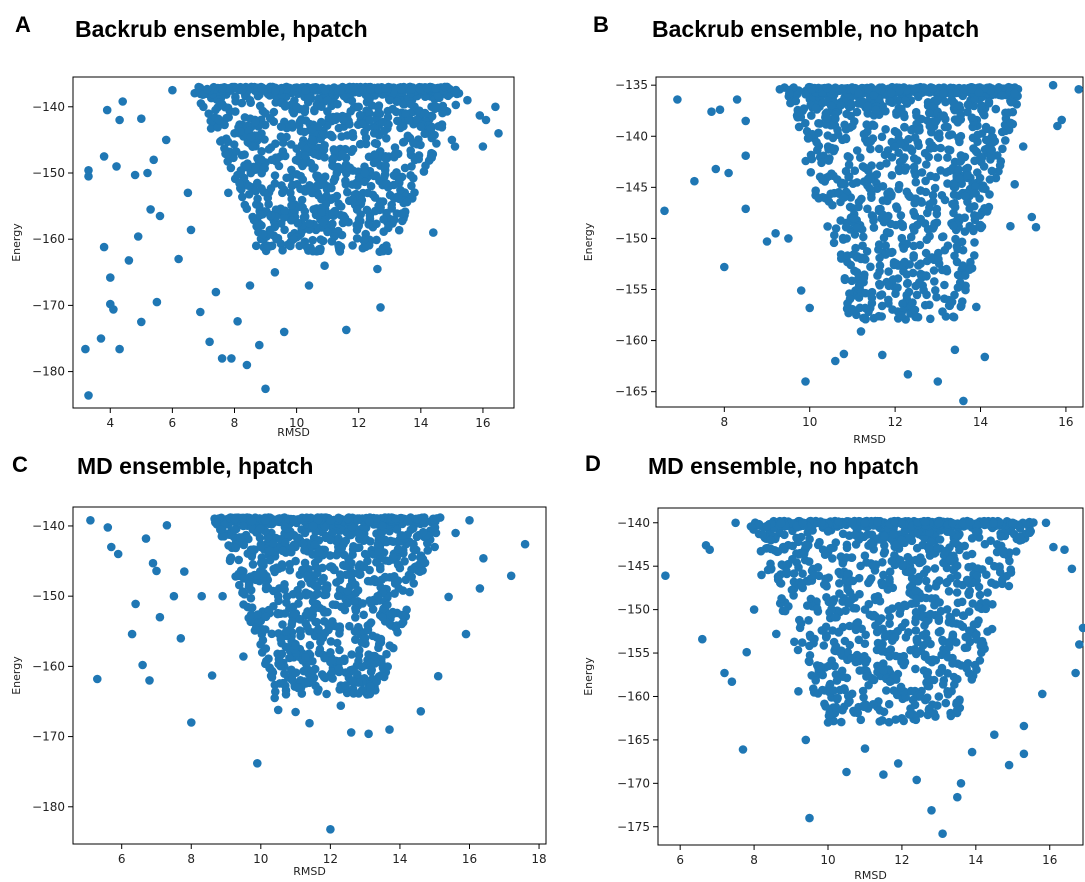 This screenshot has height=882, width=1085. I want to click on y-tick-label: −160, so click(633, 696).